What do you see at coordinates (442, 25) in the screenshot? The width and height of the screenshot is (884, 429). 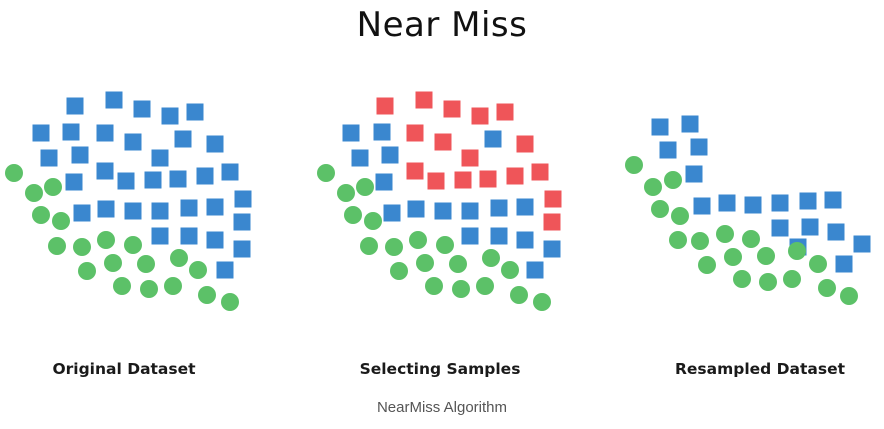 I see `diagram-title: Near Miss` at bounding box center [442, 25].